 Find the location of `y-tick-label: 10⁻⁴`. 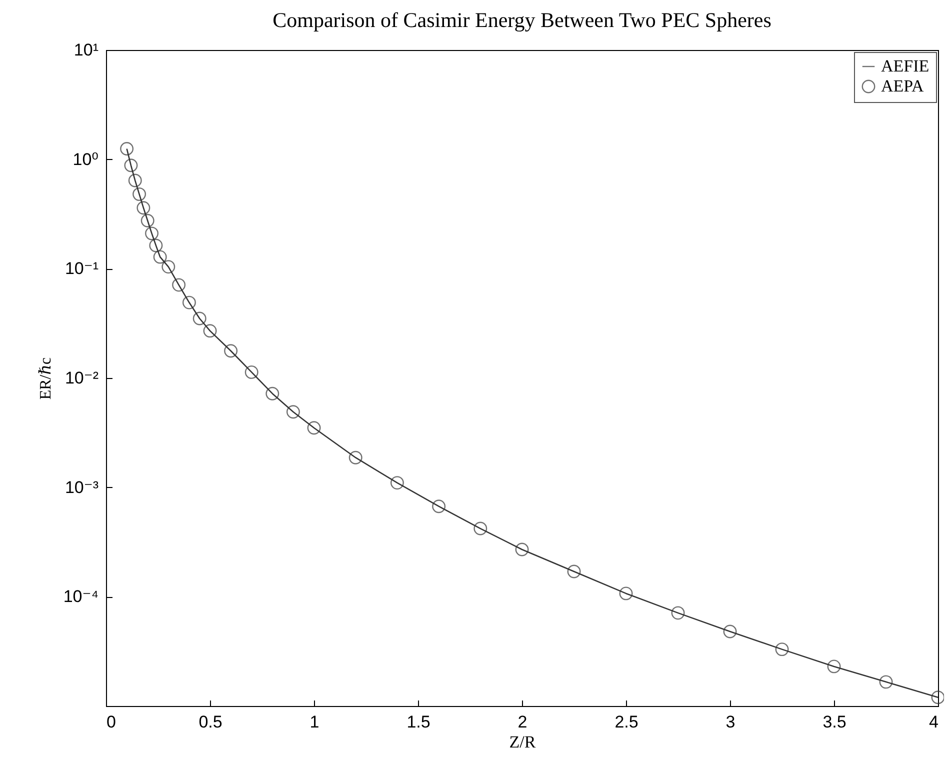

y-tick-label: 10⁻⁴ is located at coordinates (80, 596).